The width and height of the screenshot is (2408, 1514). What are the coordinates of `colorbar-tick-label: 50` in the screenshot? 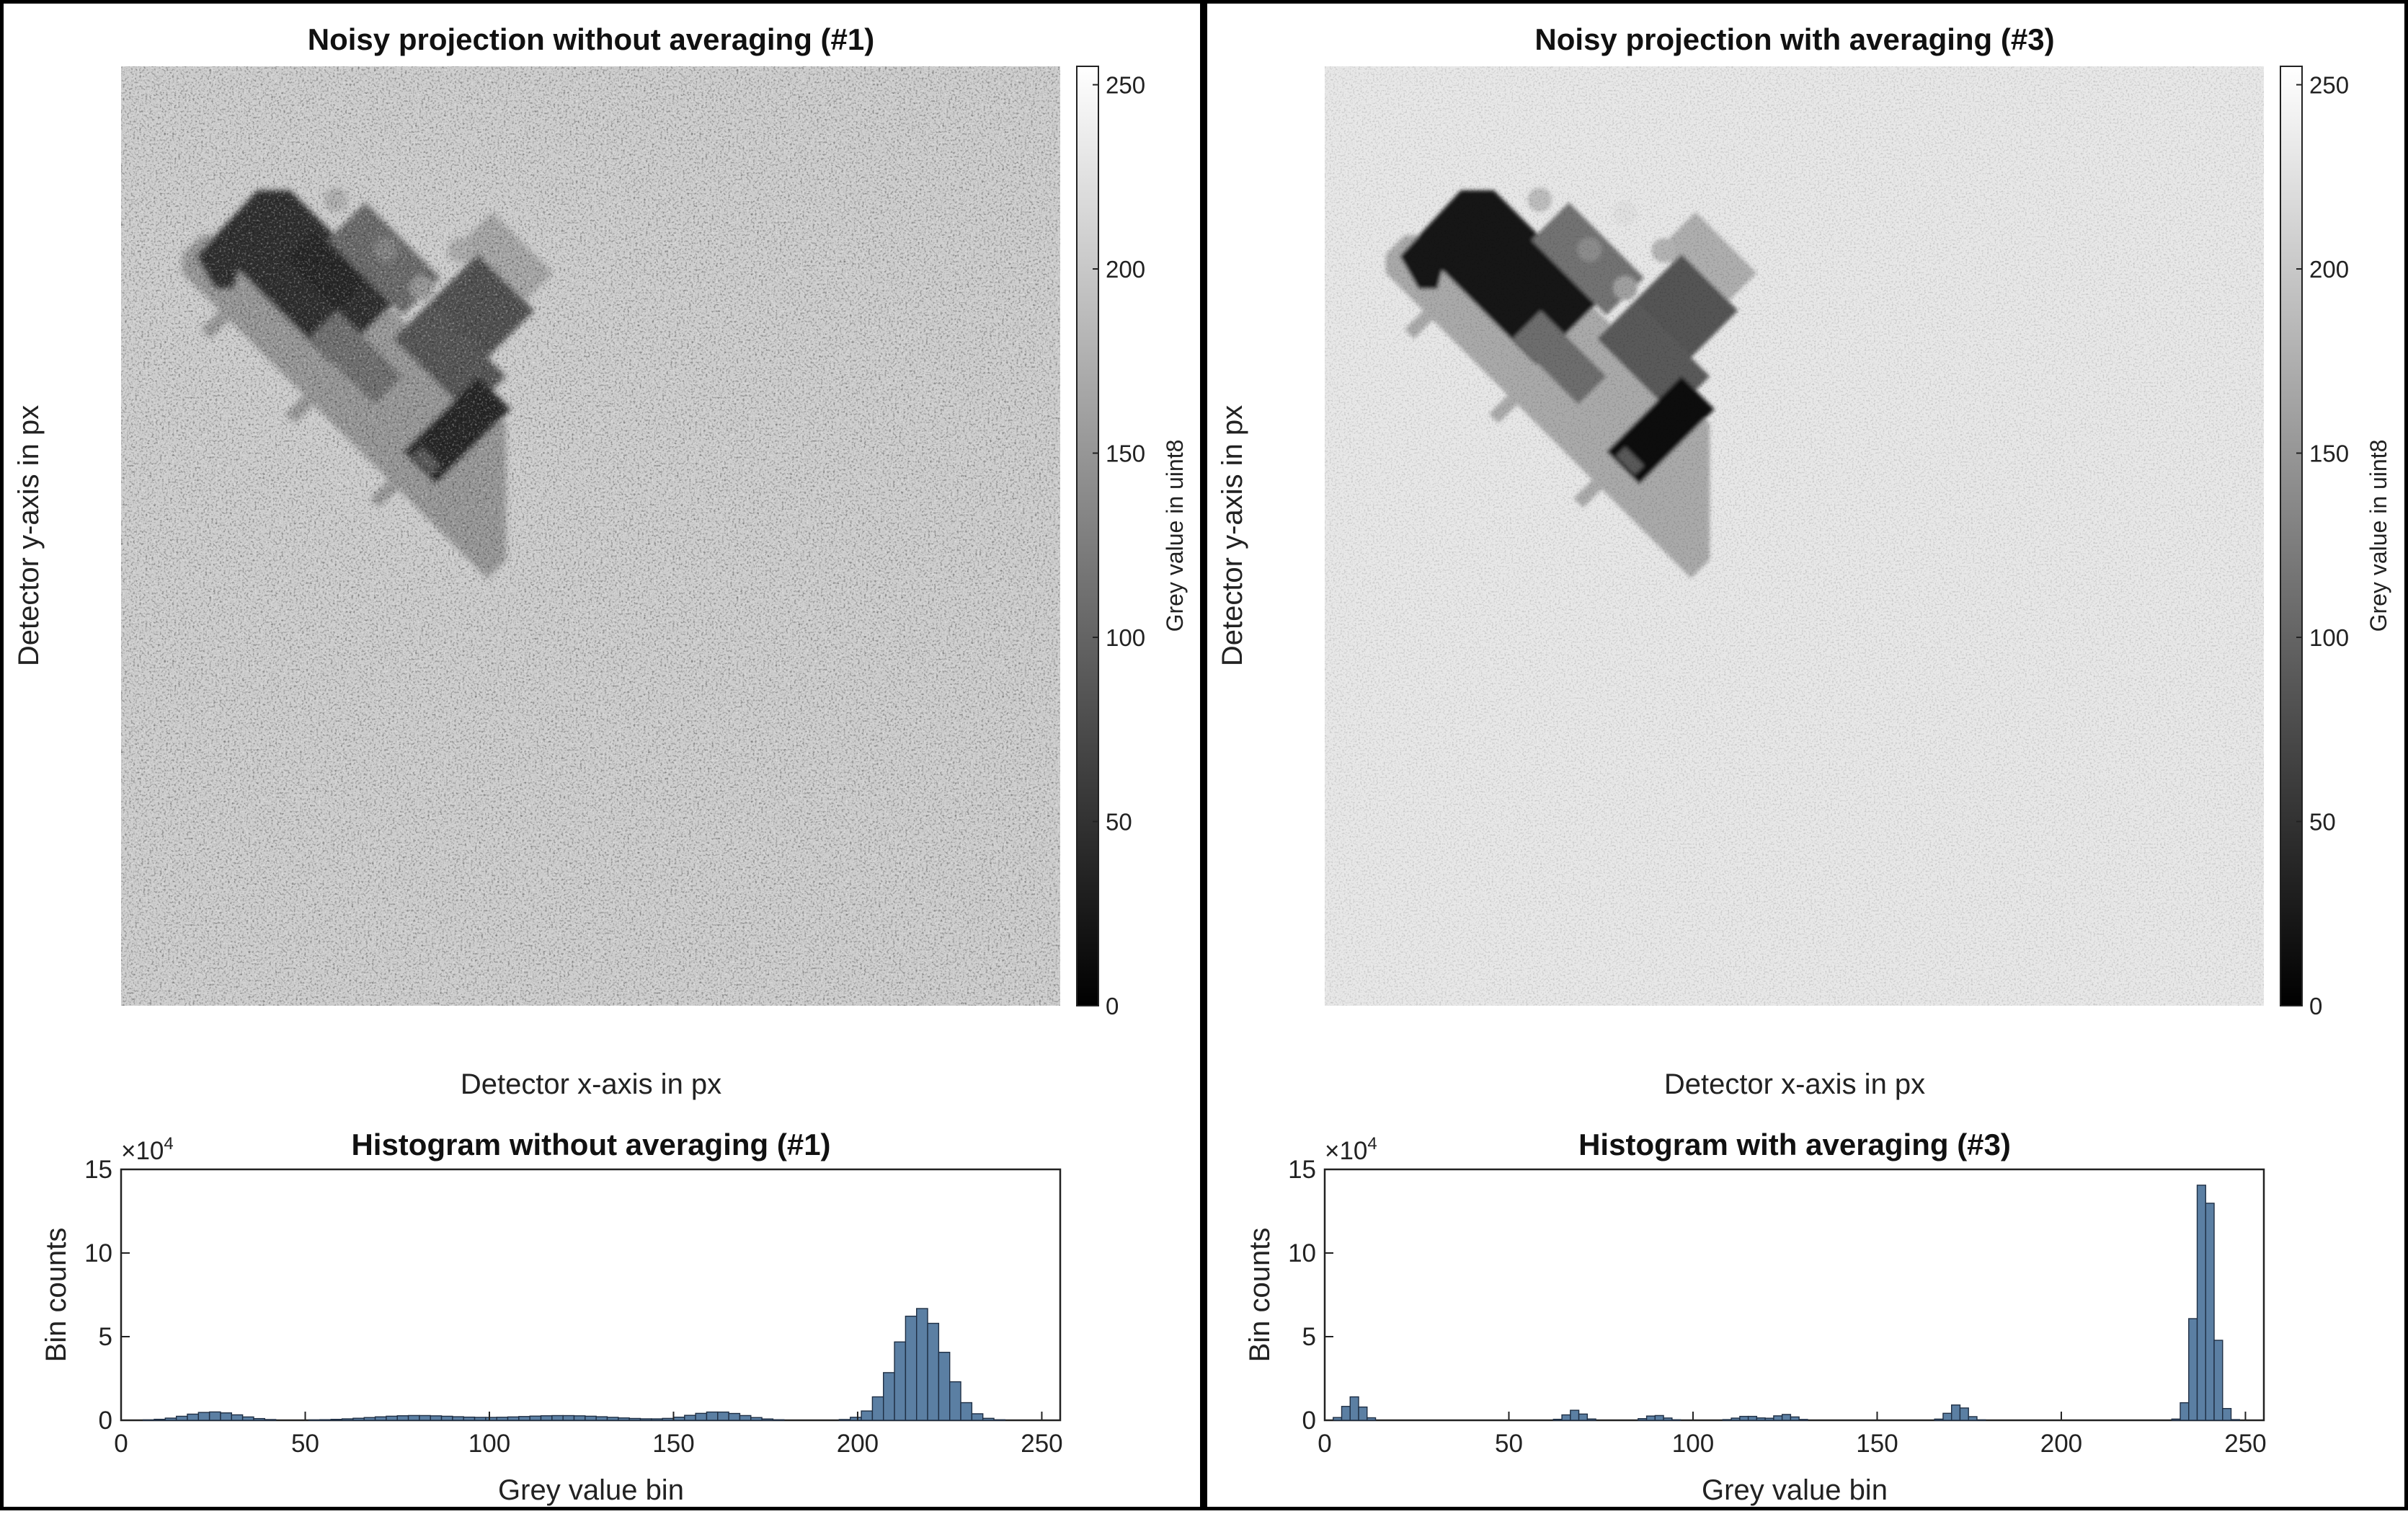 It's located at (2322, 822).